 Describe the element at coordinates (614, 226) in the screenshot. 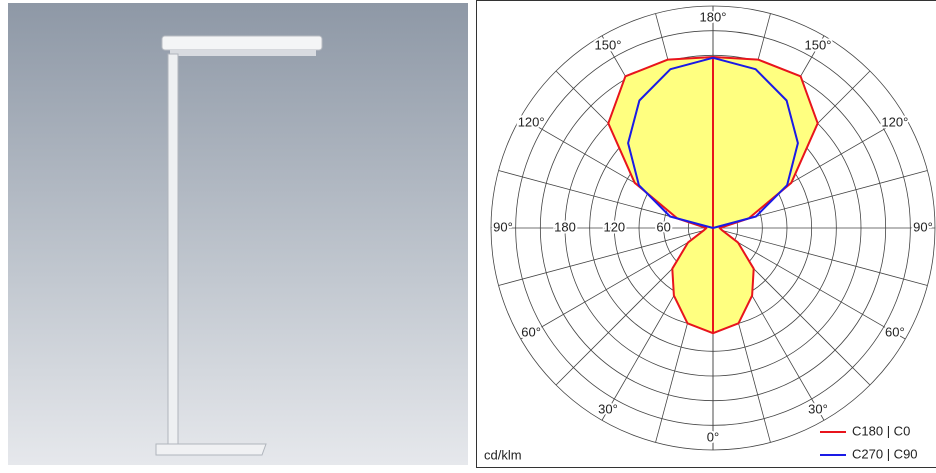

I see `r-tick-label: 120` at that location.